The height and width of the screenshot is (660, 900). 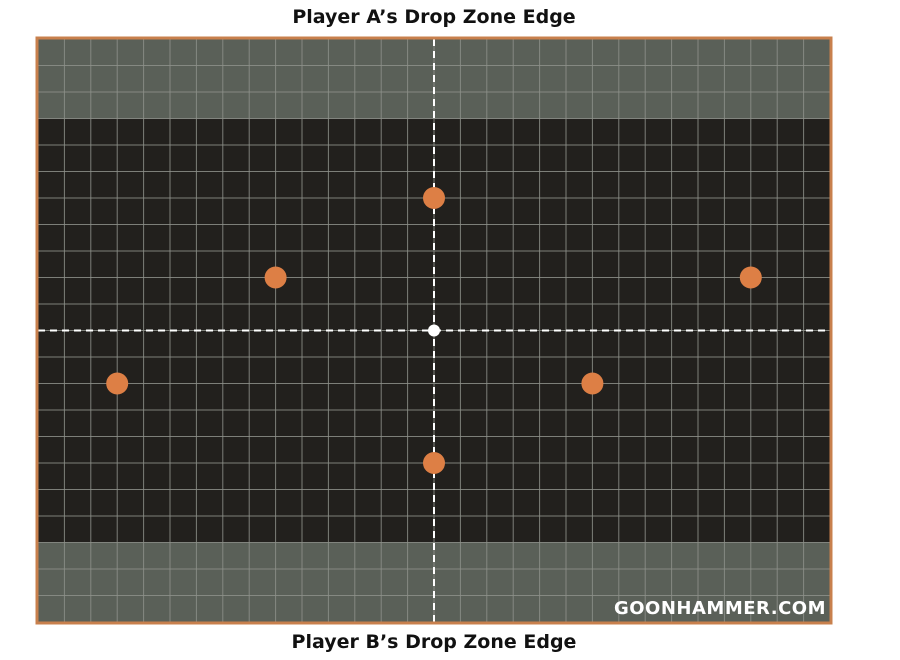 What do you see at coordinates (720, 608) in the screenshot?
I see `goonhammer-watermark: GOONHAMMER.COM` at bounding box center [720, 608].